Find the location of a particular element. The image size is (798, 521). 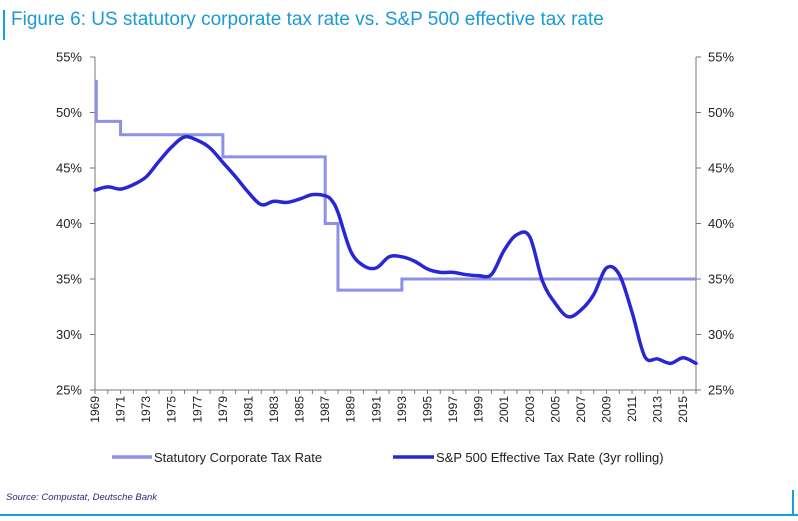

x-tick-label: 1991 is located at coordinates (376, 409).